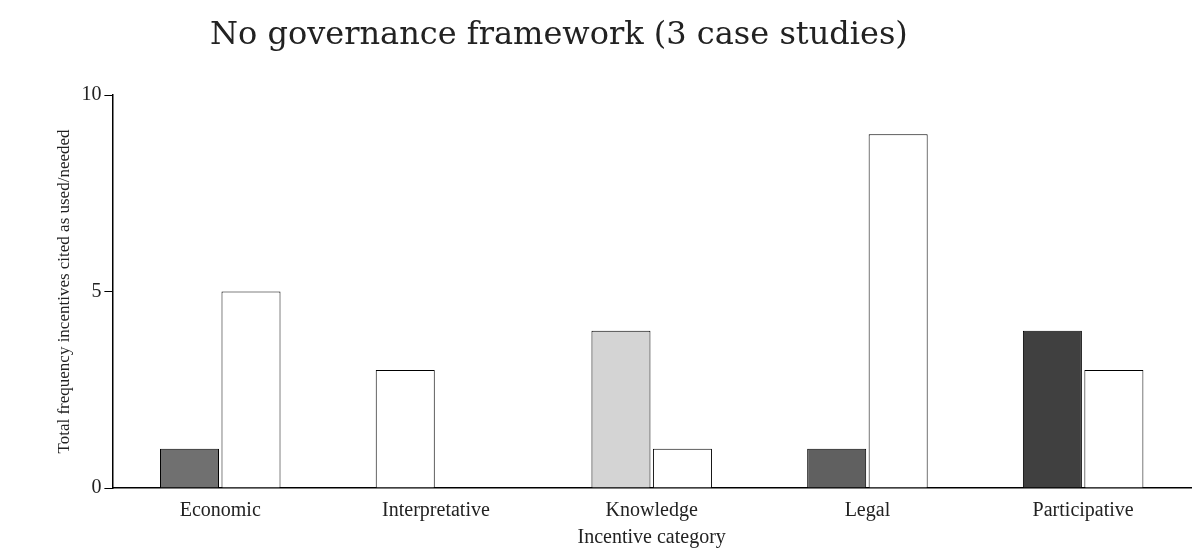 The width and height of the screenshot is (1201, 555). What do you see at coordinates (436, 510) in the screenshot?
I see `x-tick-label: Interpretative` at bounding box center [436, 510].